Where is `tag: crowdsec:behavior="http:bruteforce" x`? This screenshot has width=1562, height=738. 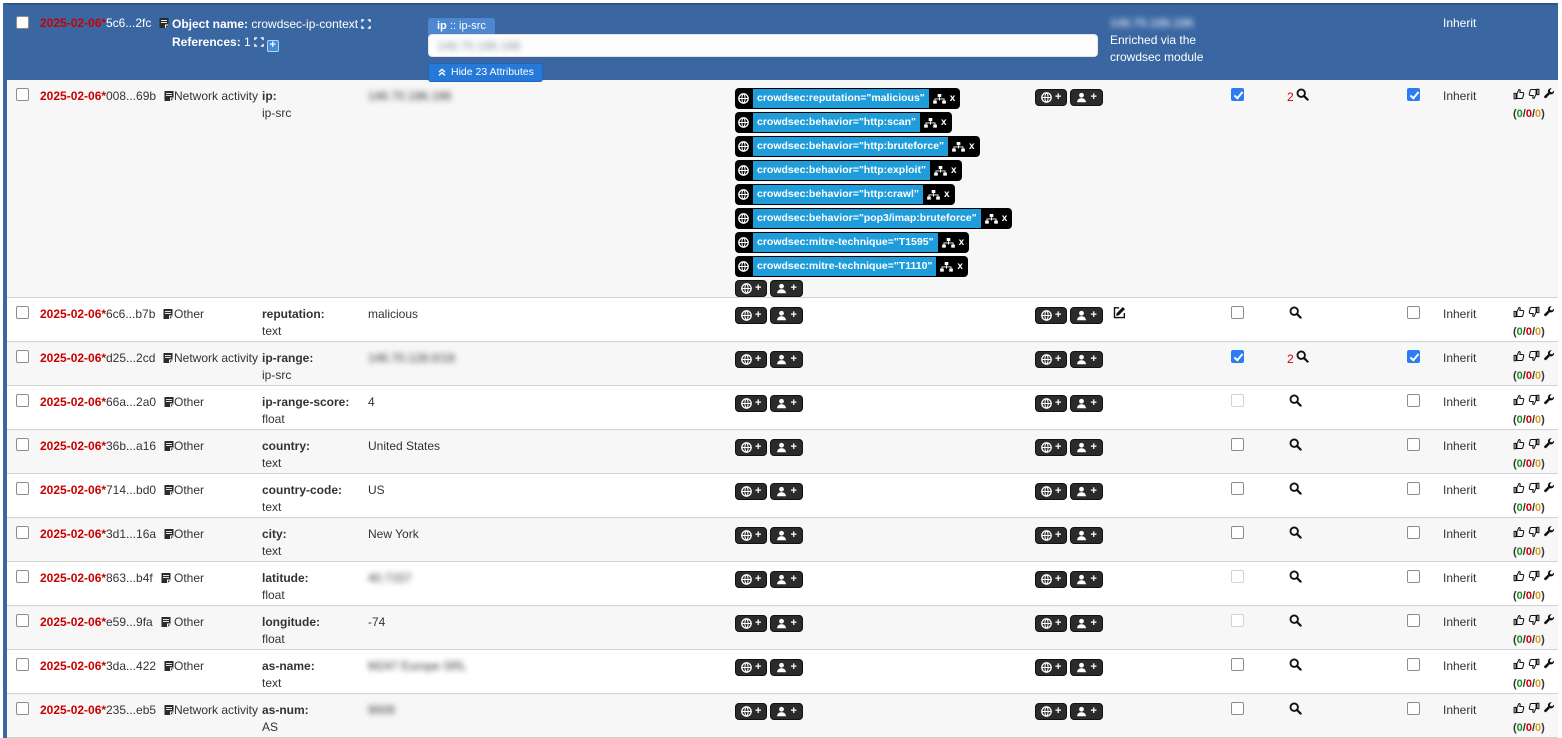
tag: crowdsec:behavior="http:bruteforce" x is located at coordinates (857, 146).